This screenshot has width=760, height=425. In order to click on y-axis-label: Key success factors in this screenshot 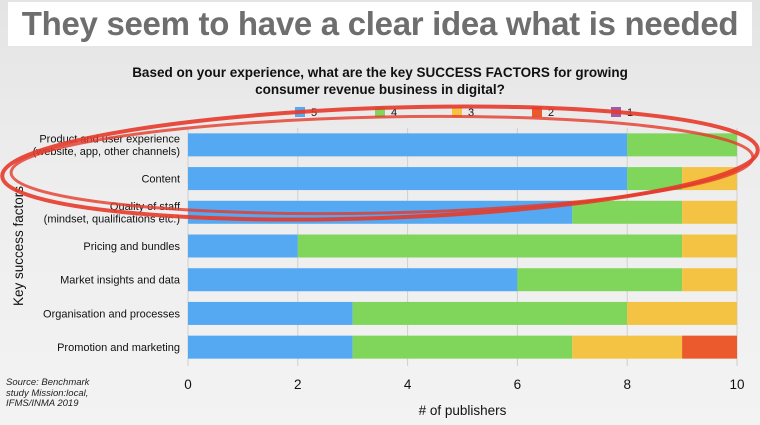, I will do `click(18, 246)`.